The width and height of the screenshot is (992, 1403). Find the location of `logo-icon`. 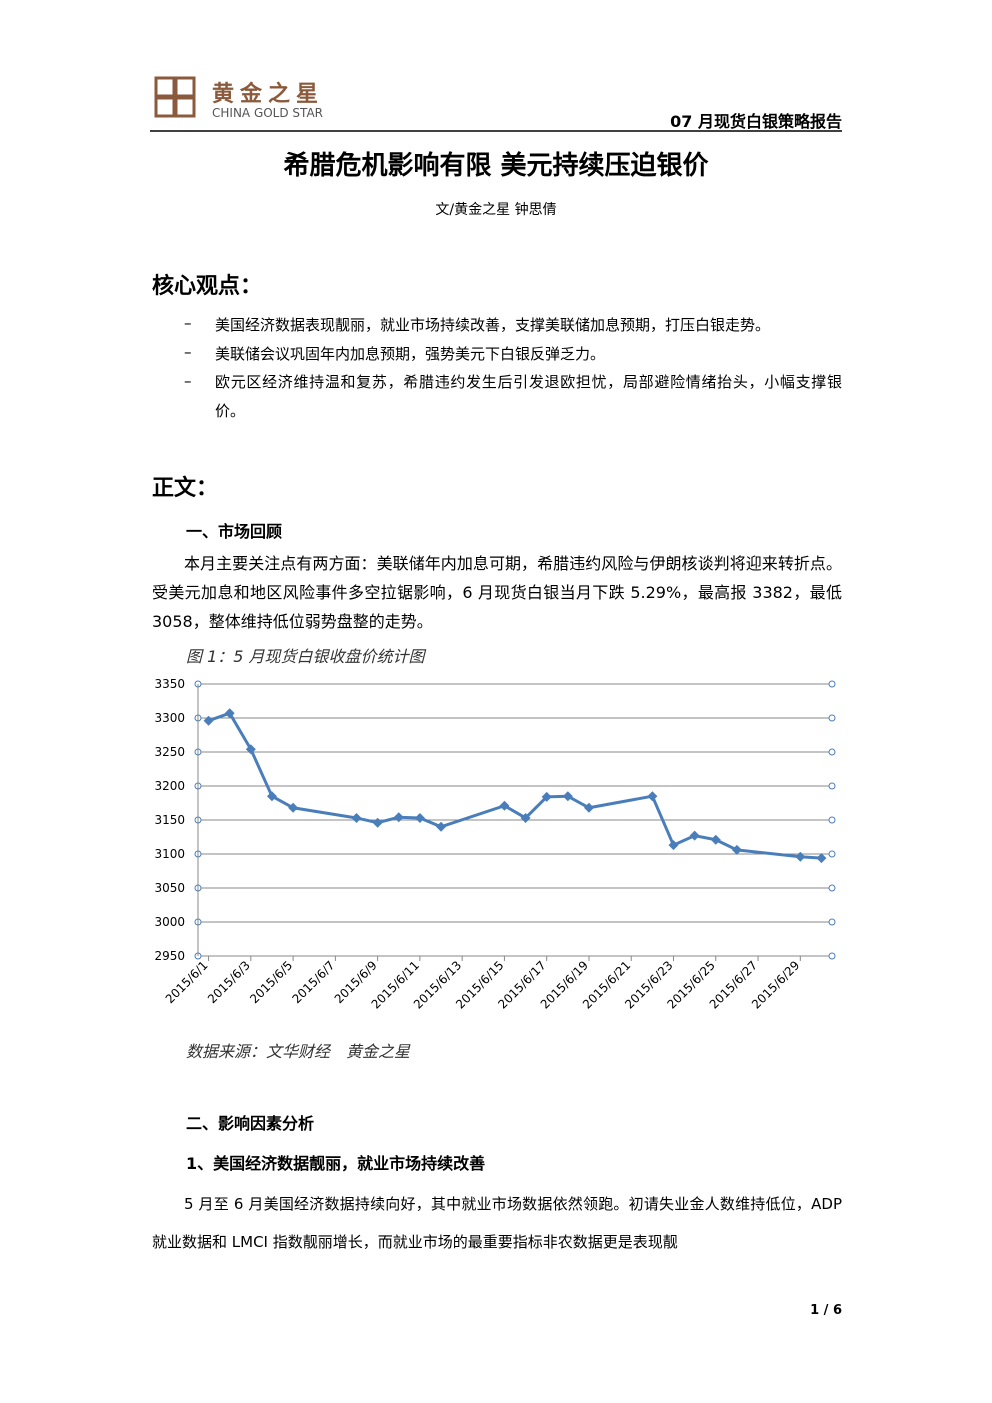

logo-icon is located at coordinates (175, 97).